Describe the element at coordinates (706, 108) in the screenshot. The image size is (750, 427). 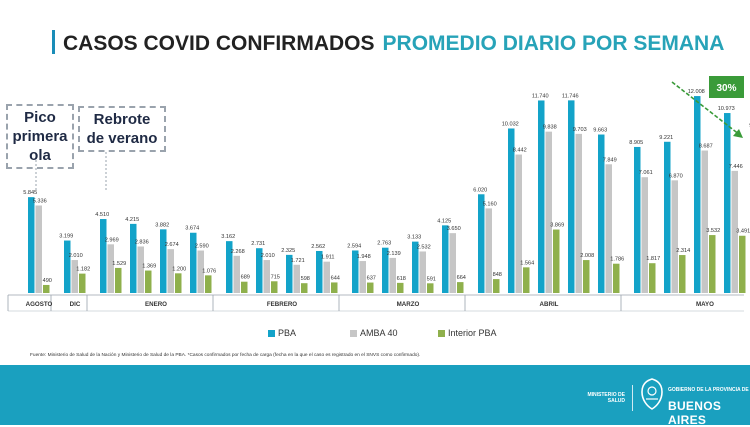
I see `trend-arrow-line` at that location.